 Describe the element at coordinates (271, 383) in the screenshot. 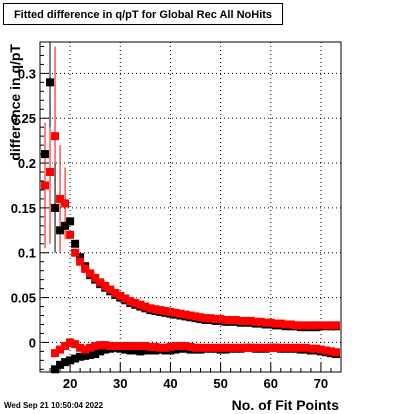

I see `x-tick-label: 60` at that location.